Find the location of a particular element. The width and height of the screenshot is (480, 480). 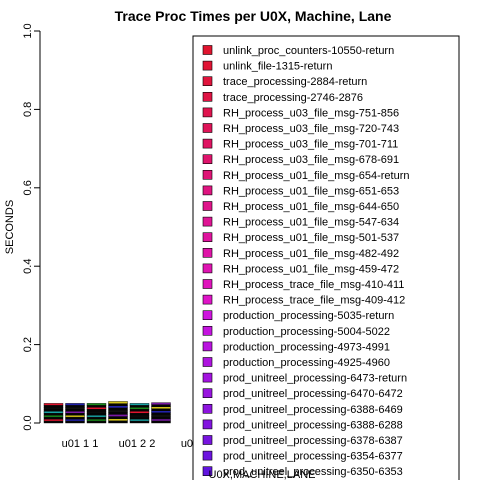

legend-label: production_processing-4973-4991 is located at coordinates (306, 347).